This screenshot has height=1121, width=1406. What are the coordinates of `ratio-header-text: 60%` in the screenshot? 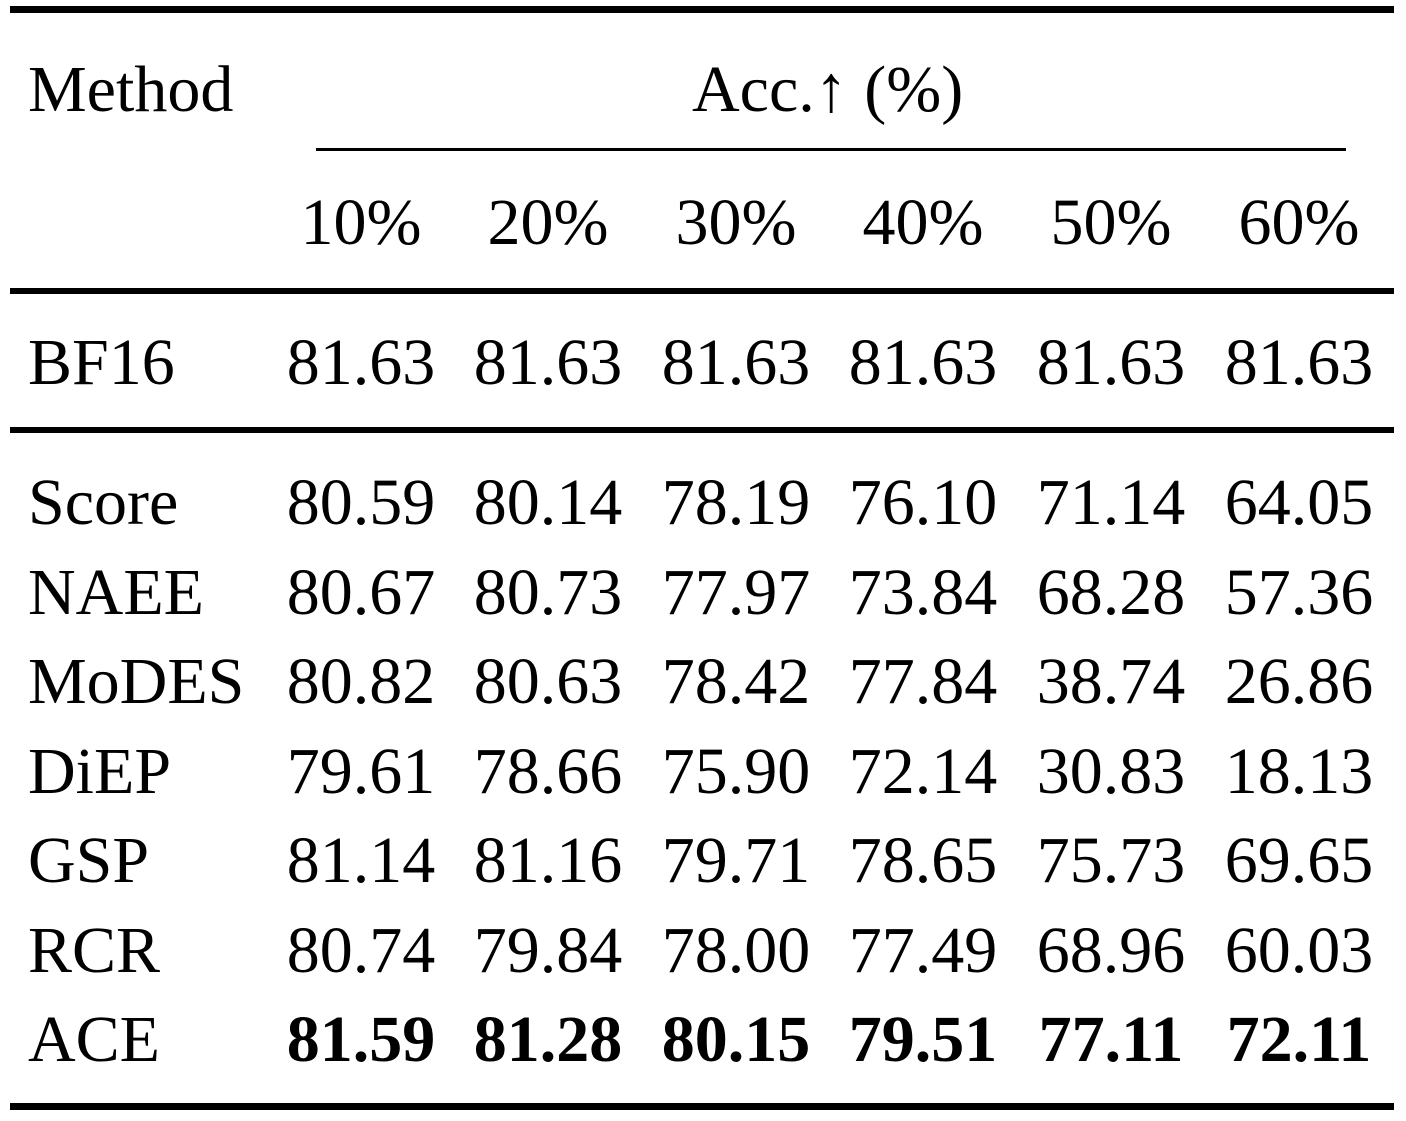 It's located at (1299, 222).